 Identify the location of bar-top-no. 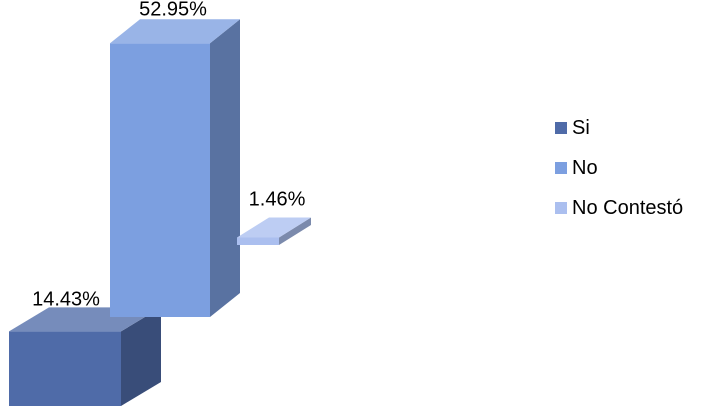
(175, 31).